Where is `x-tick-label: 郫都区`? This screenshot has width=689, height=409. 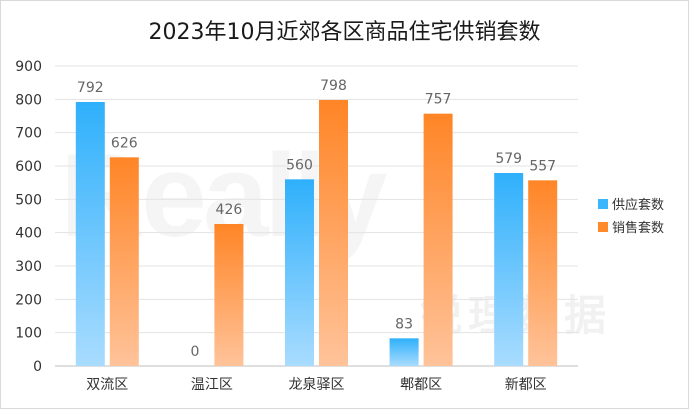
x-tick-label: 郫都区 is located at coordinates (421, 385).